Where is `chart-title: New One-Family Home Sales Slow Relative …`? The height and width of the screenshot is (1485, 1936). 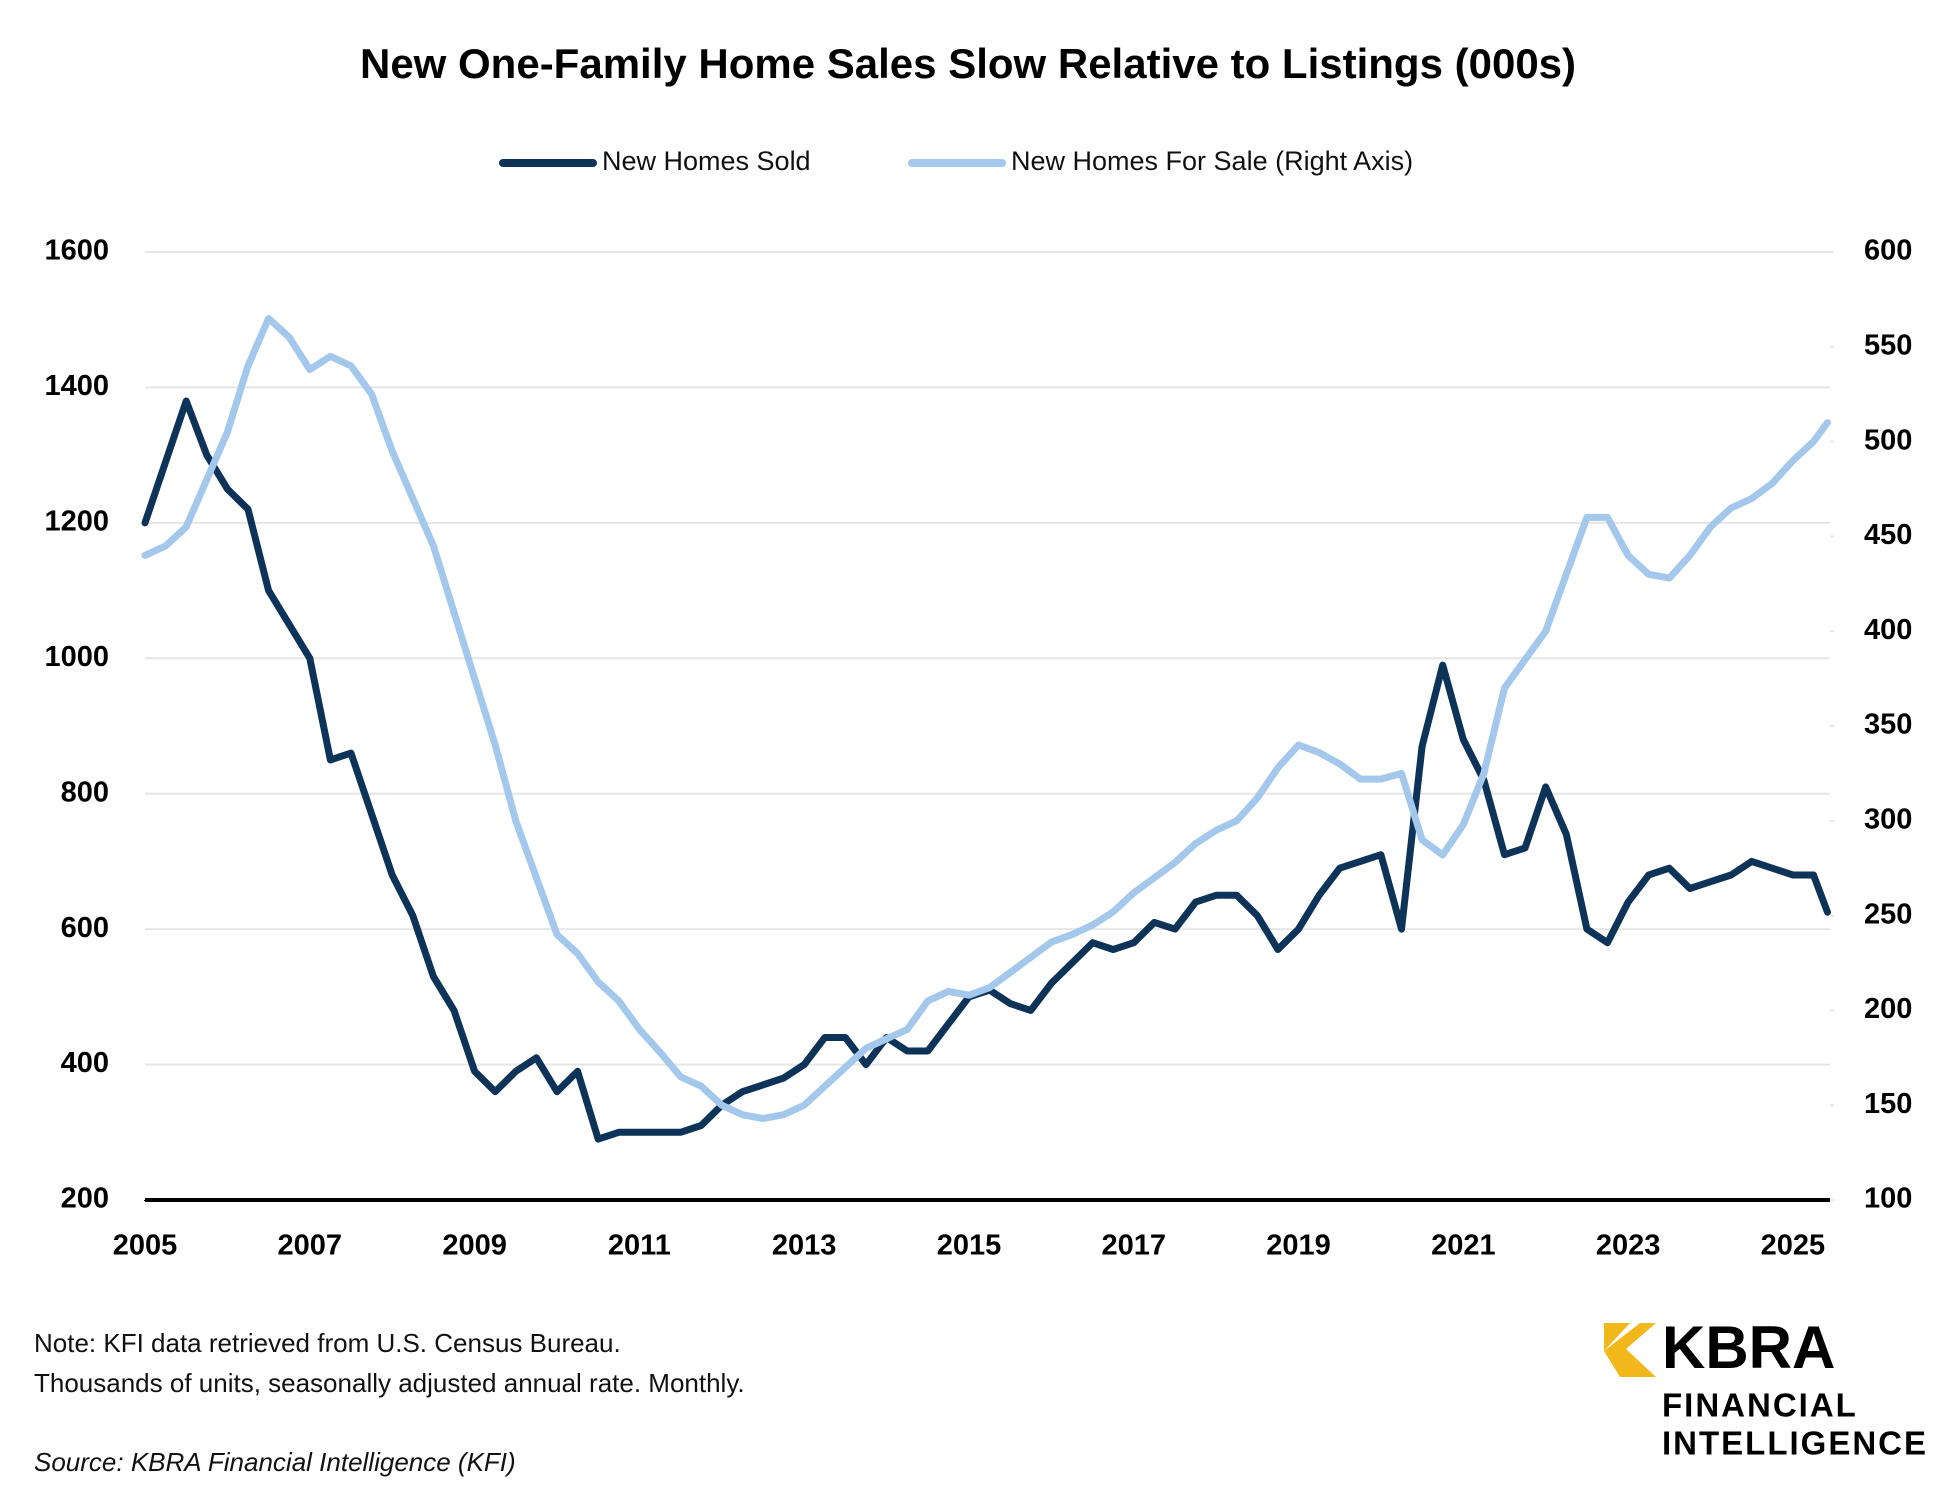
chart-title: New One-Family Home Sales Slow Relative … is located at coordinates (968, 63).